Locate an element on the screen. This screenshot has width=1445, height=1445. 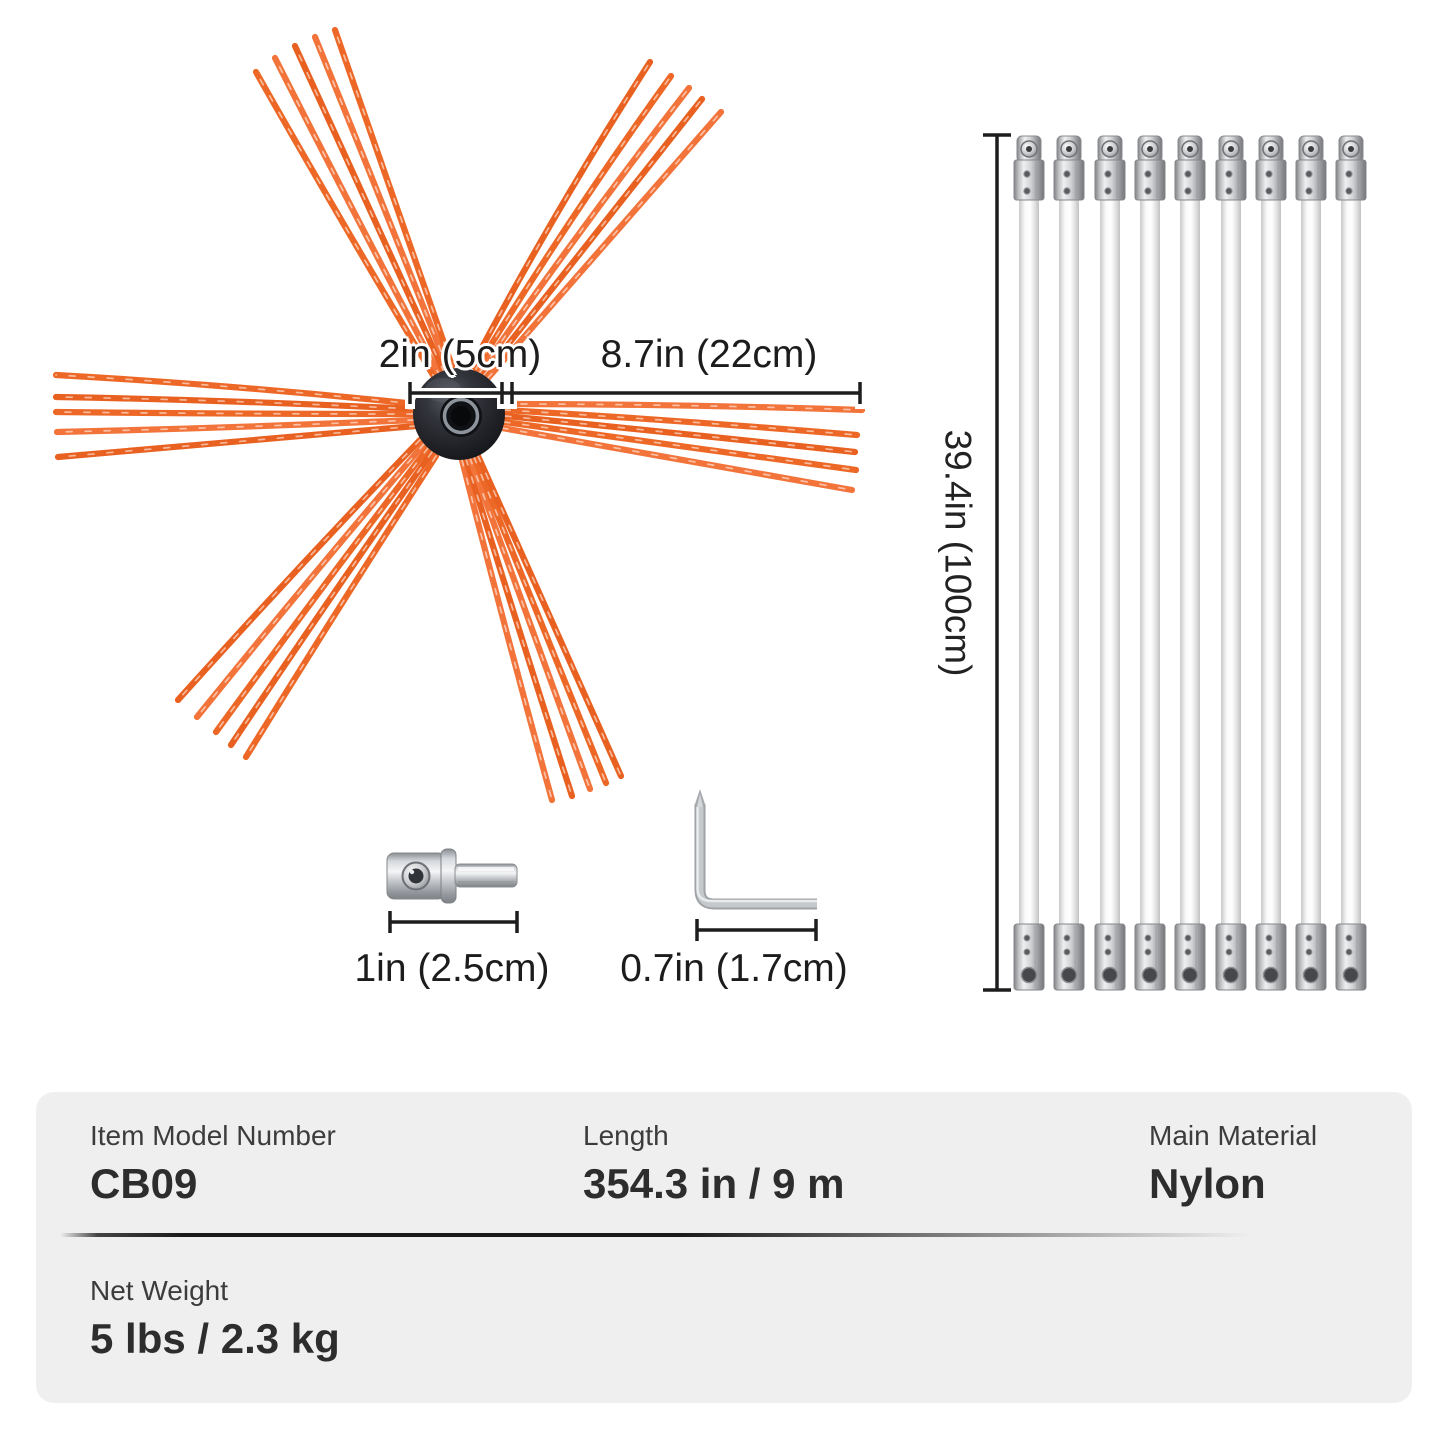
spec-value: CB09 is located at coordinates (144, 1184).